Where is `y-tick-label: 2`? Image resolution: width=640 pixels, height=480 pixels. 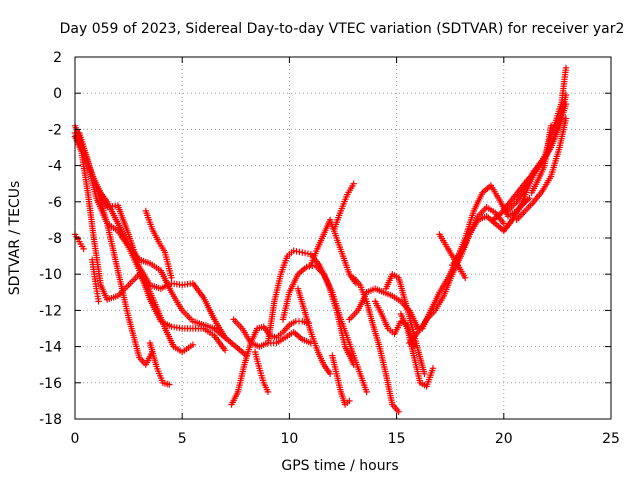
y-tick-label: 2 is located at coordinates (57, 58).